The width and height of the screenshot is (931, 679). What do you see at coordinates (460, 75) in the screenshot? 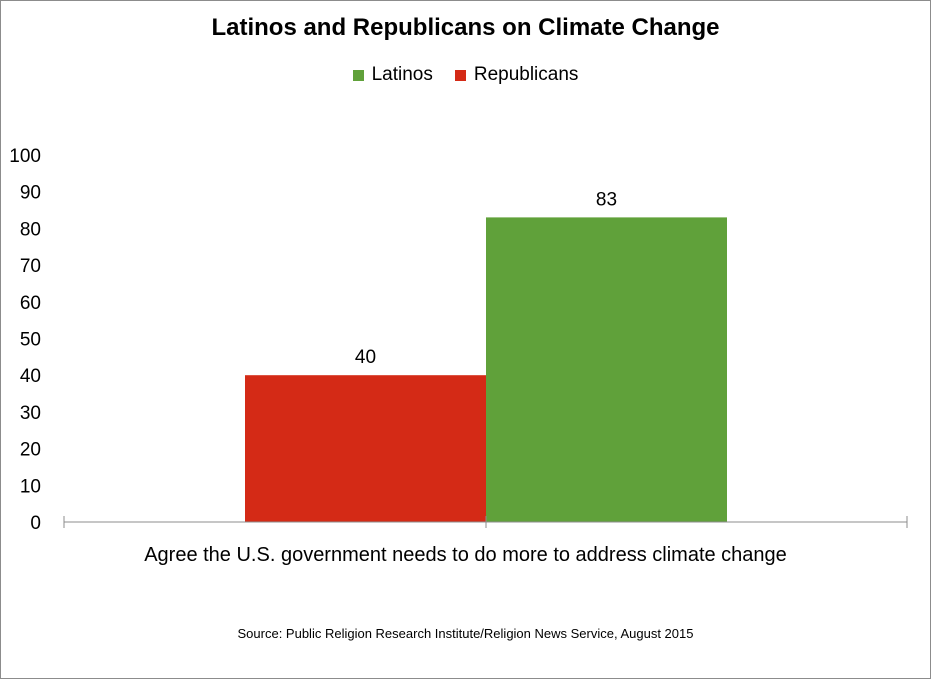
I see `legend-swatch-republicans` at bounding box center [460, 75].